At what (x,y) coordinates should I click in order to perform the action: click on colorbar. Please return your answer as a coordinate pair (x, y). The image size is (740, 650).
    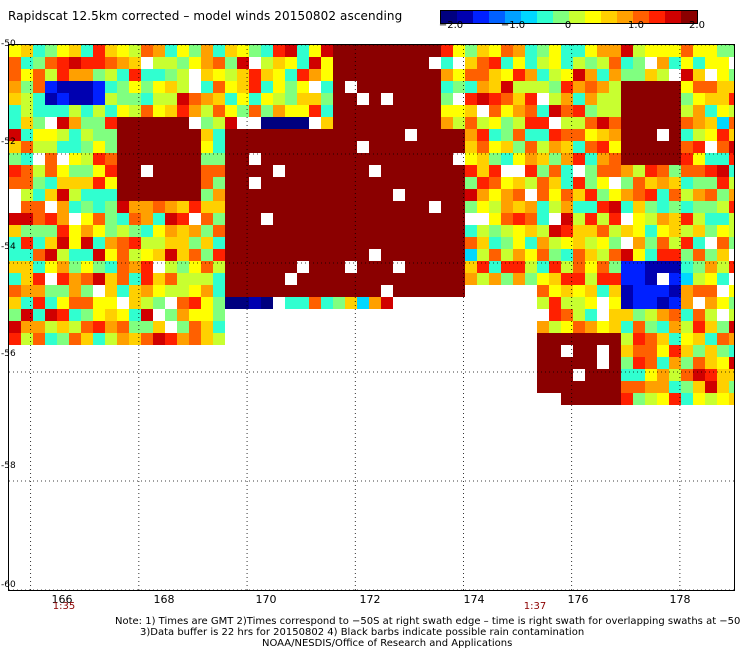
    Looking at the image, I should click on (569, 17).